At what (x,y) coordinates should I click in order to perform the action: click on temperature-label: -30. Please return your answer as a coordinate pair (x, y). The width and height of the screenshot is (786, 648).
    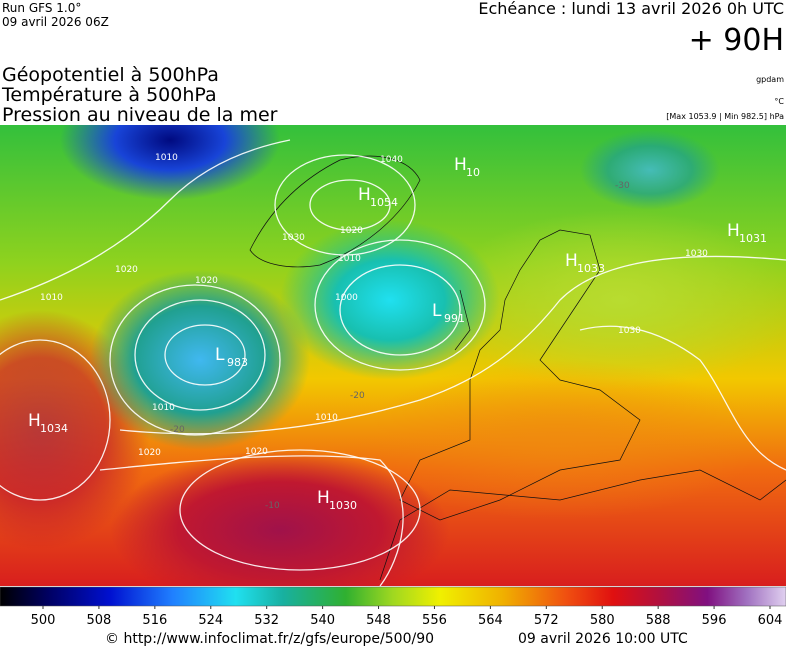
    Looking at the image, I should click on (622, 186).